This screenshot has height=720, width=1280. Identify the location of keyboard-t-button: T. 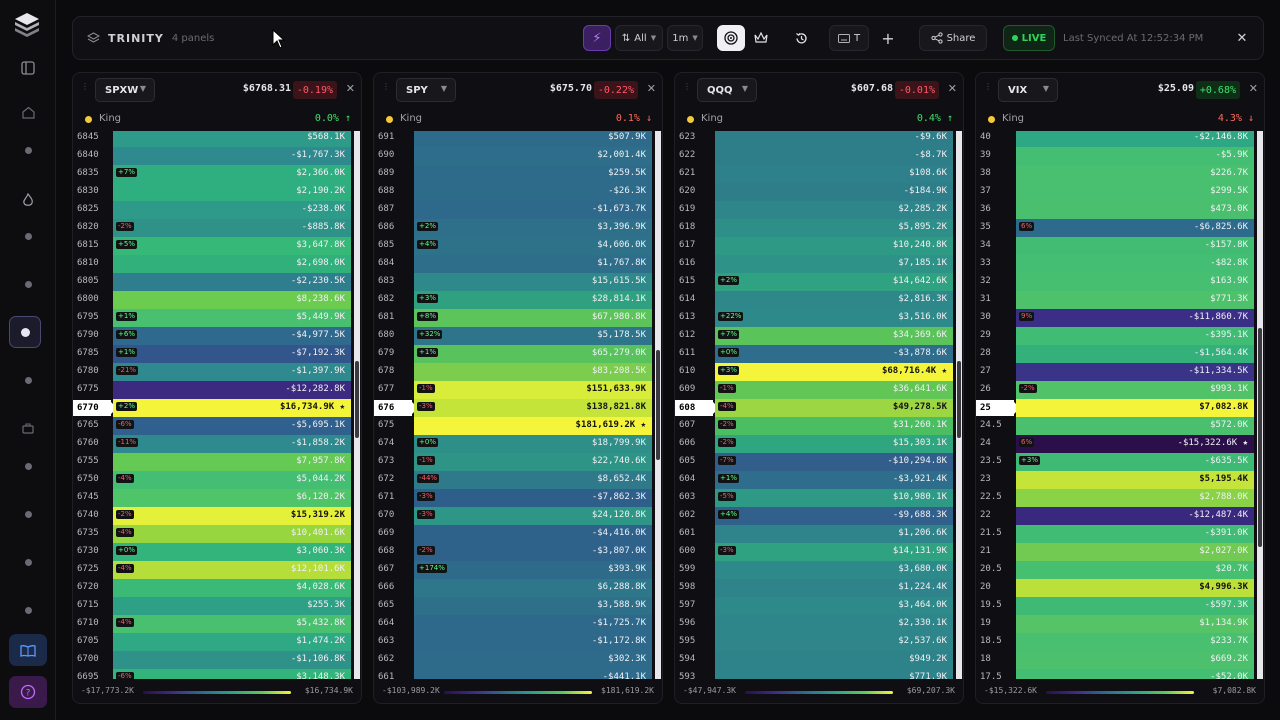
(849, 38).